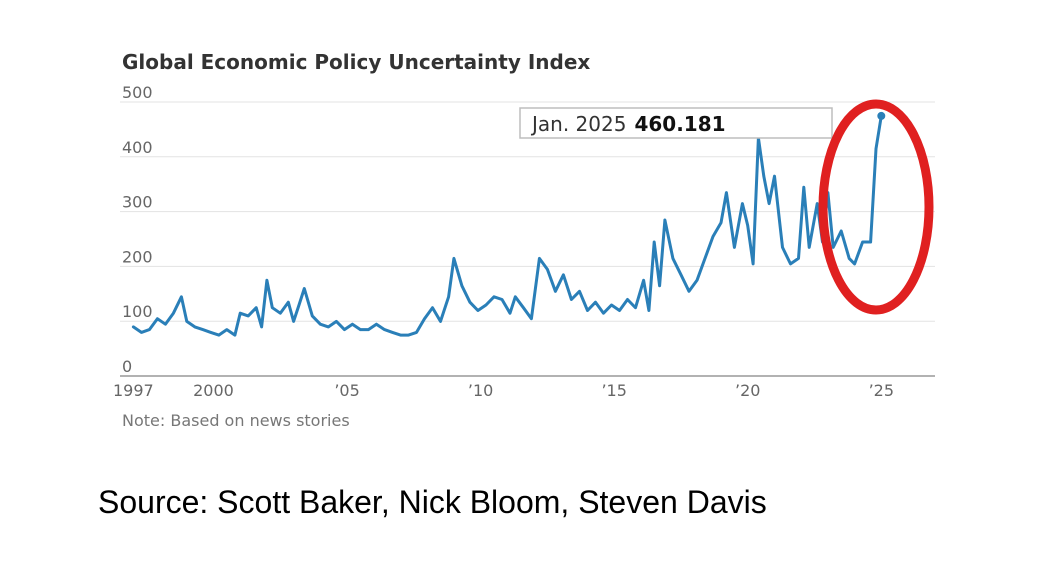  What do you see at coordinates (127, 366) in the screenshot?
I see `y-tick-label: 0` at bounding box center [127, 366].